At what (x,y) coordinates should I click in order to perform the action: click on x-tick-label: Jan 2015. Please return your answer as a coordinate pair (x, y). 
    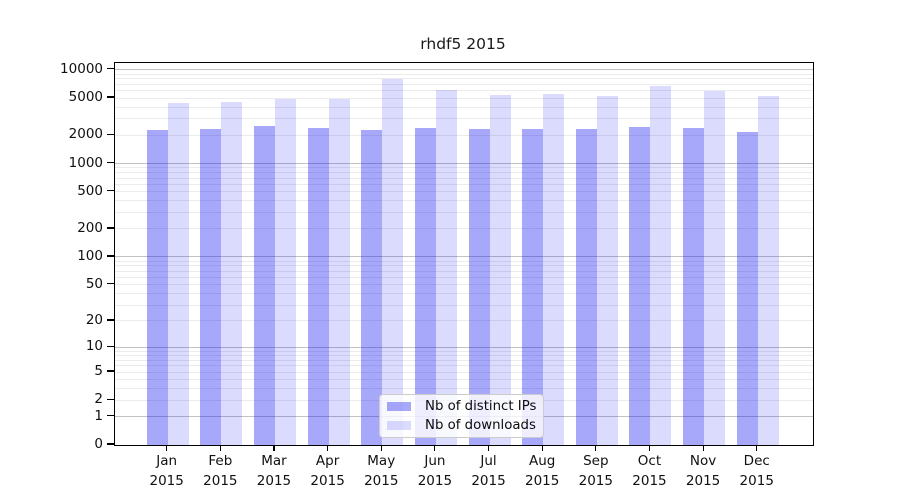
    Looking at the image, I should click on (166, 471).